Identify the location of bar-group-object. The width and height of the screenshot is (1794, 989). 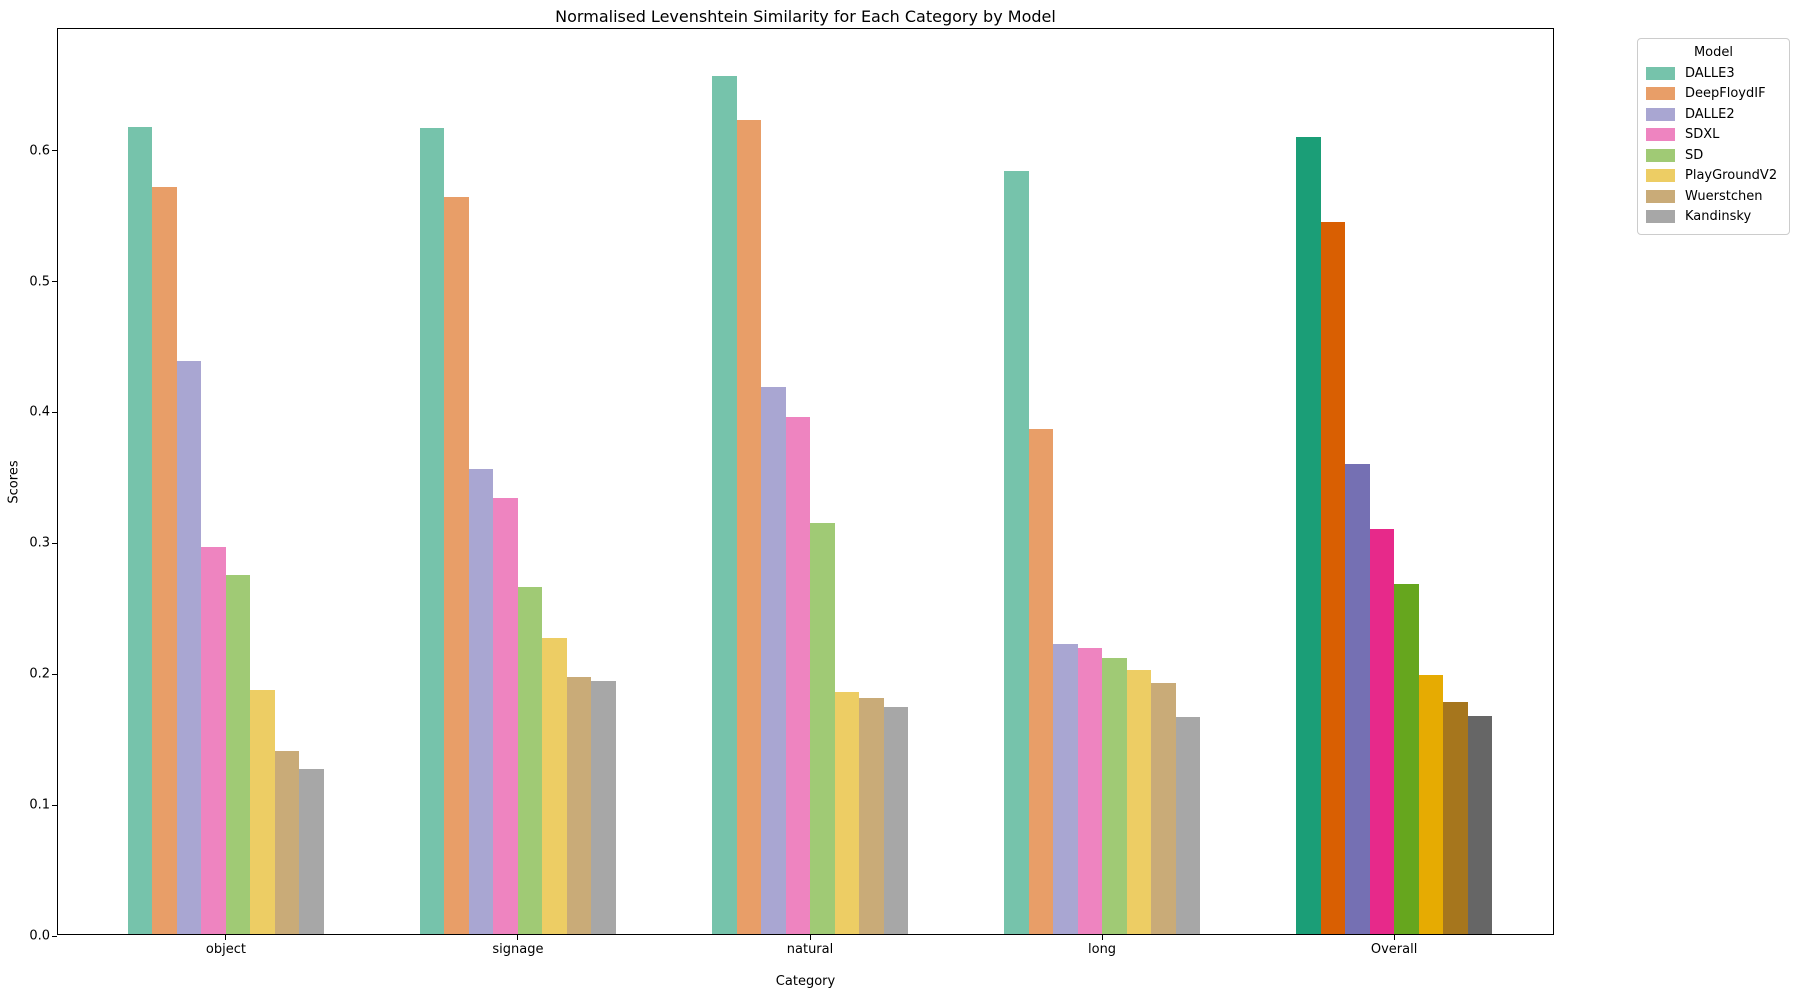
(225, 481).